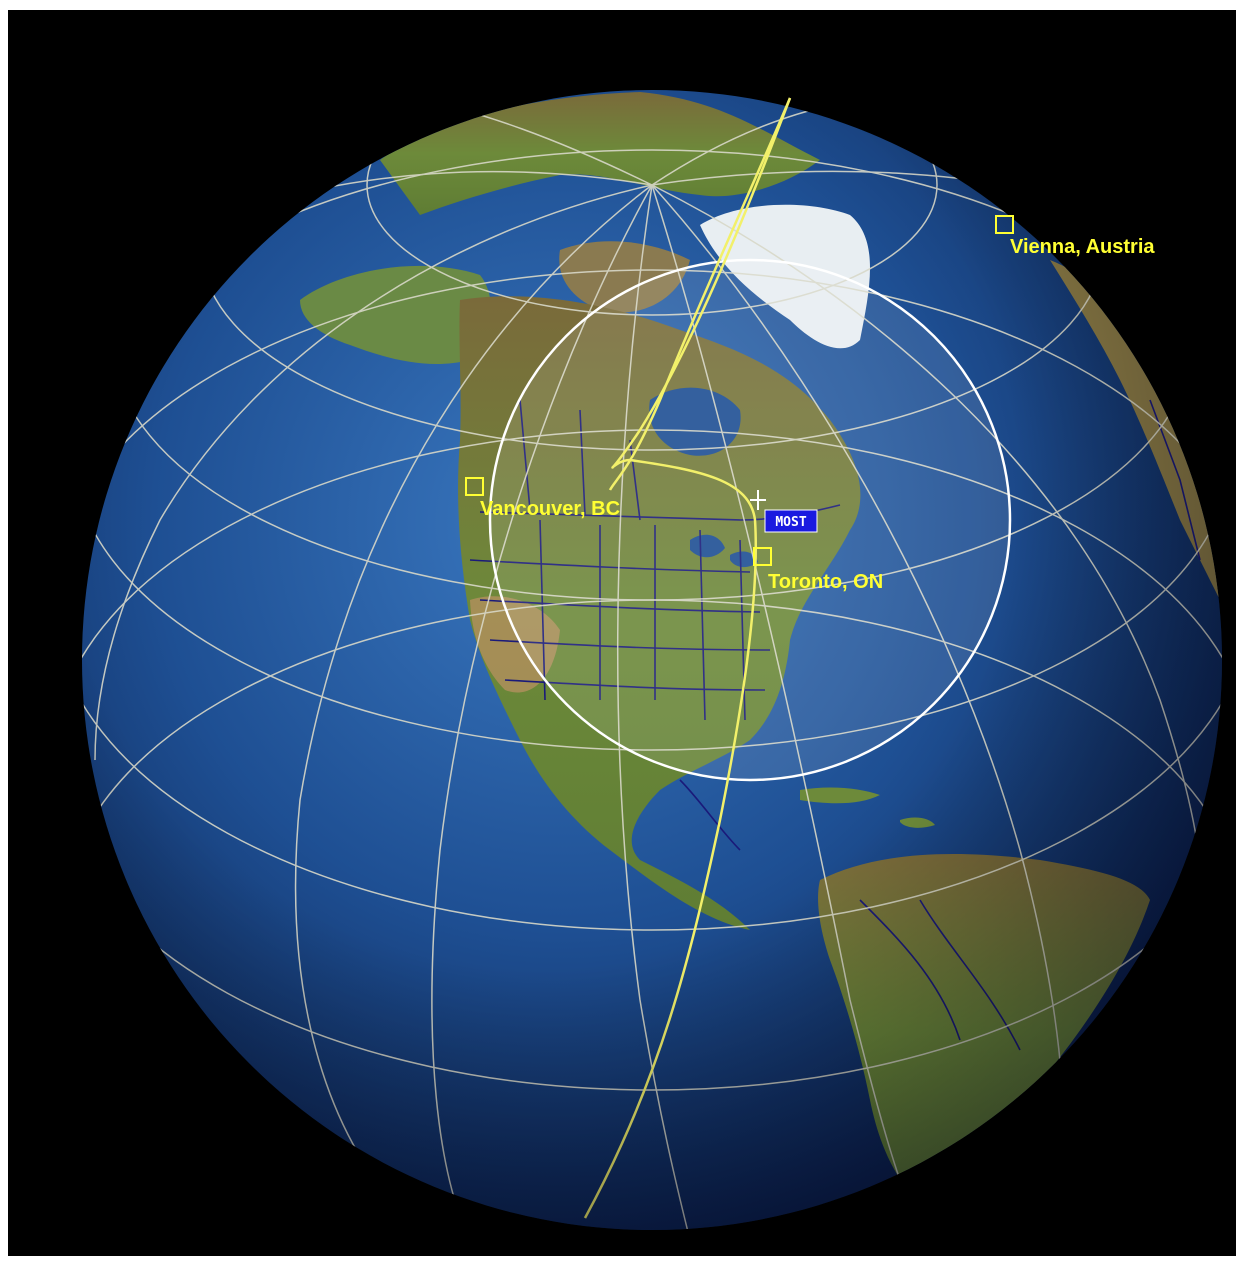  I want to click on satellite-label: MOST, so click(790, 522).